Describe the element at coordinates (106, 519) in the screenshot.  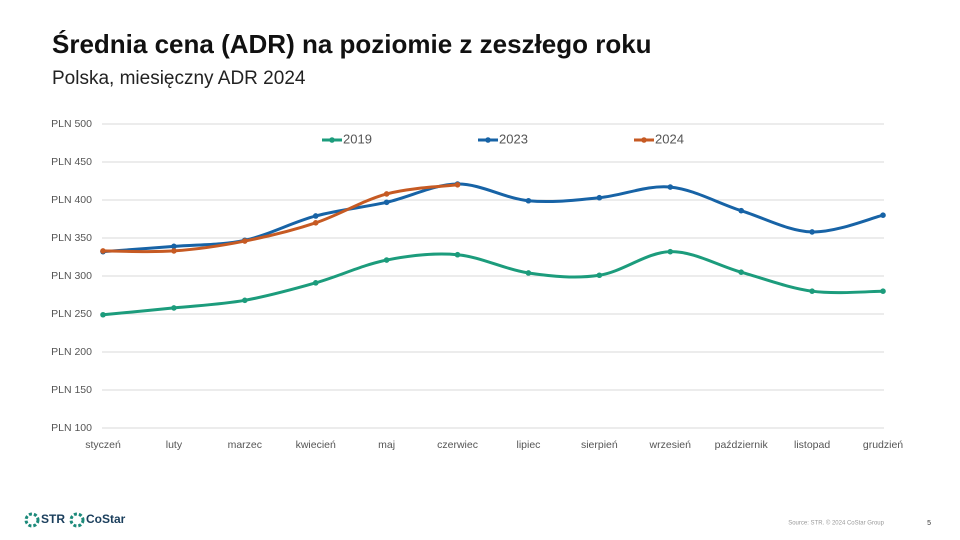
I see `logo-text: CoStar` at that location.